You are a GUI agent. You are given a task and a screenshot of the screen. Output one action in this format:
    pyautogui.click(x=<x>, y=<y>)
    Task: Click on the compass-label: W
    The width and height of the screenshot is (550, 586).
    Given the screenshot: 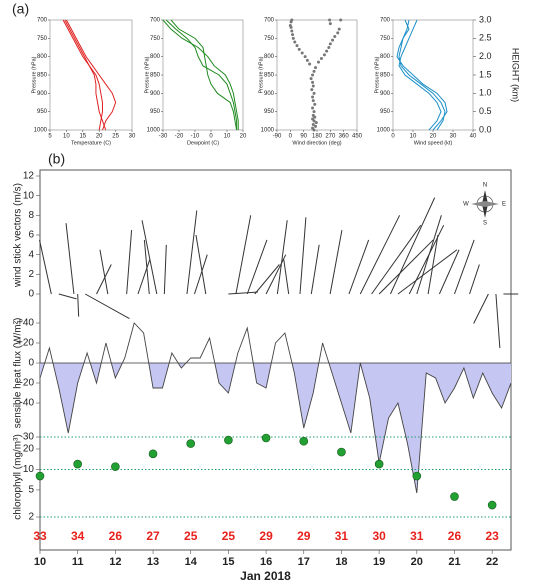 What is the action you would take?
    pyautogui.click(x=466, y=205)
    